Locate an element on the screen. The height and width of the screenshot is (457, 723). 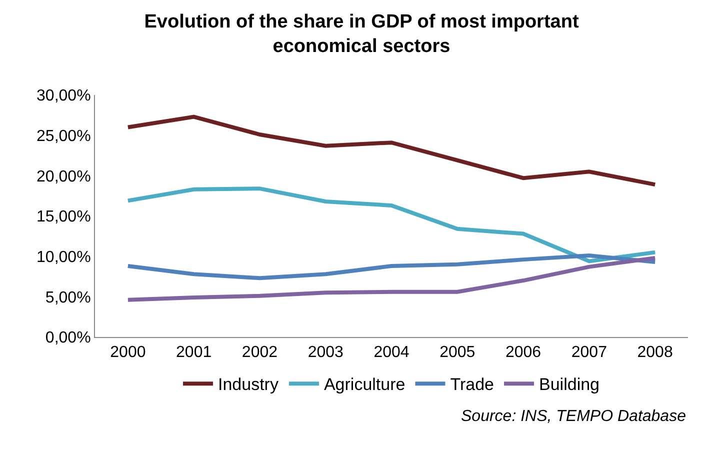
y-tick-label: 5,00% is located at coordinates (68, 297).